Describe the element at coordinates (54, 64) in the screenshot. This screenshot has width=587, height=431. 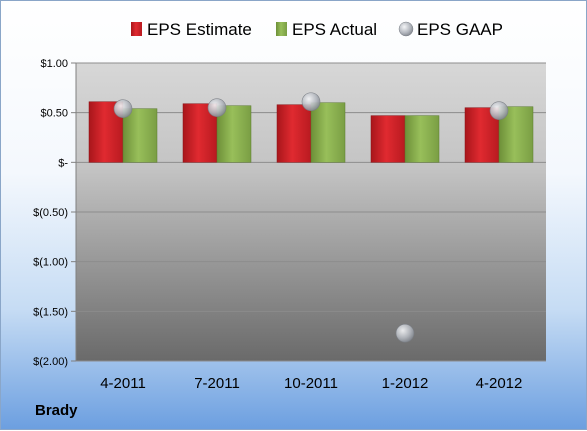
I see `y-tick-label: $1.00` at that location.